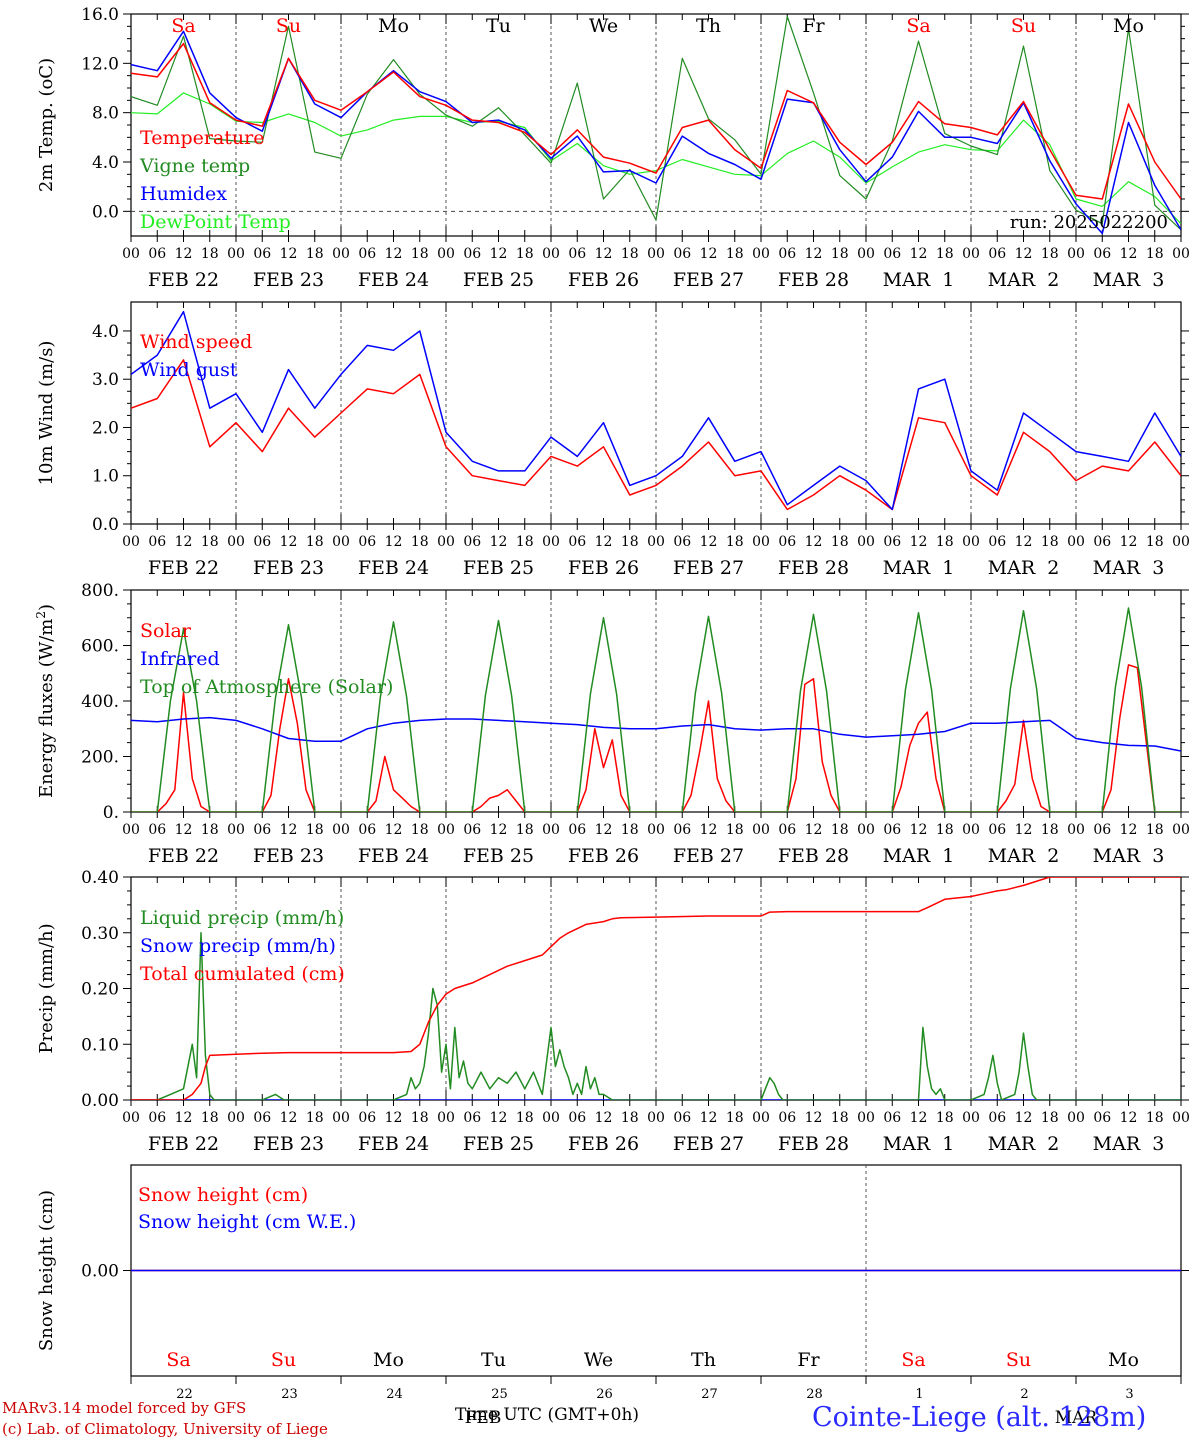 Image resolution: width=1194 pixels, height=1440 pixels. I want to click on legend-entry: Solar, so click(166, 631).